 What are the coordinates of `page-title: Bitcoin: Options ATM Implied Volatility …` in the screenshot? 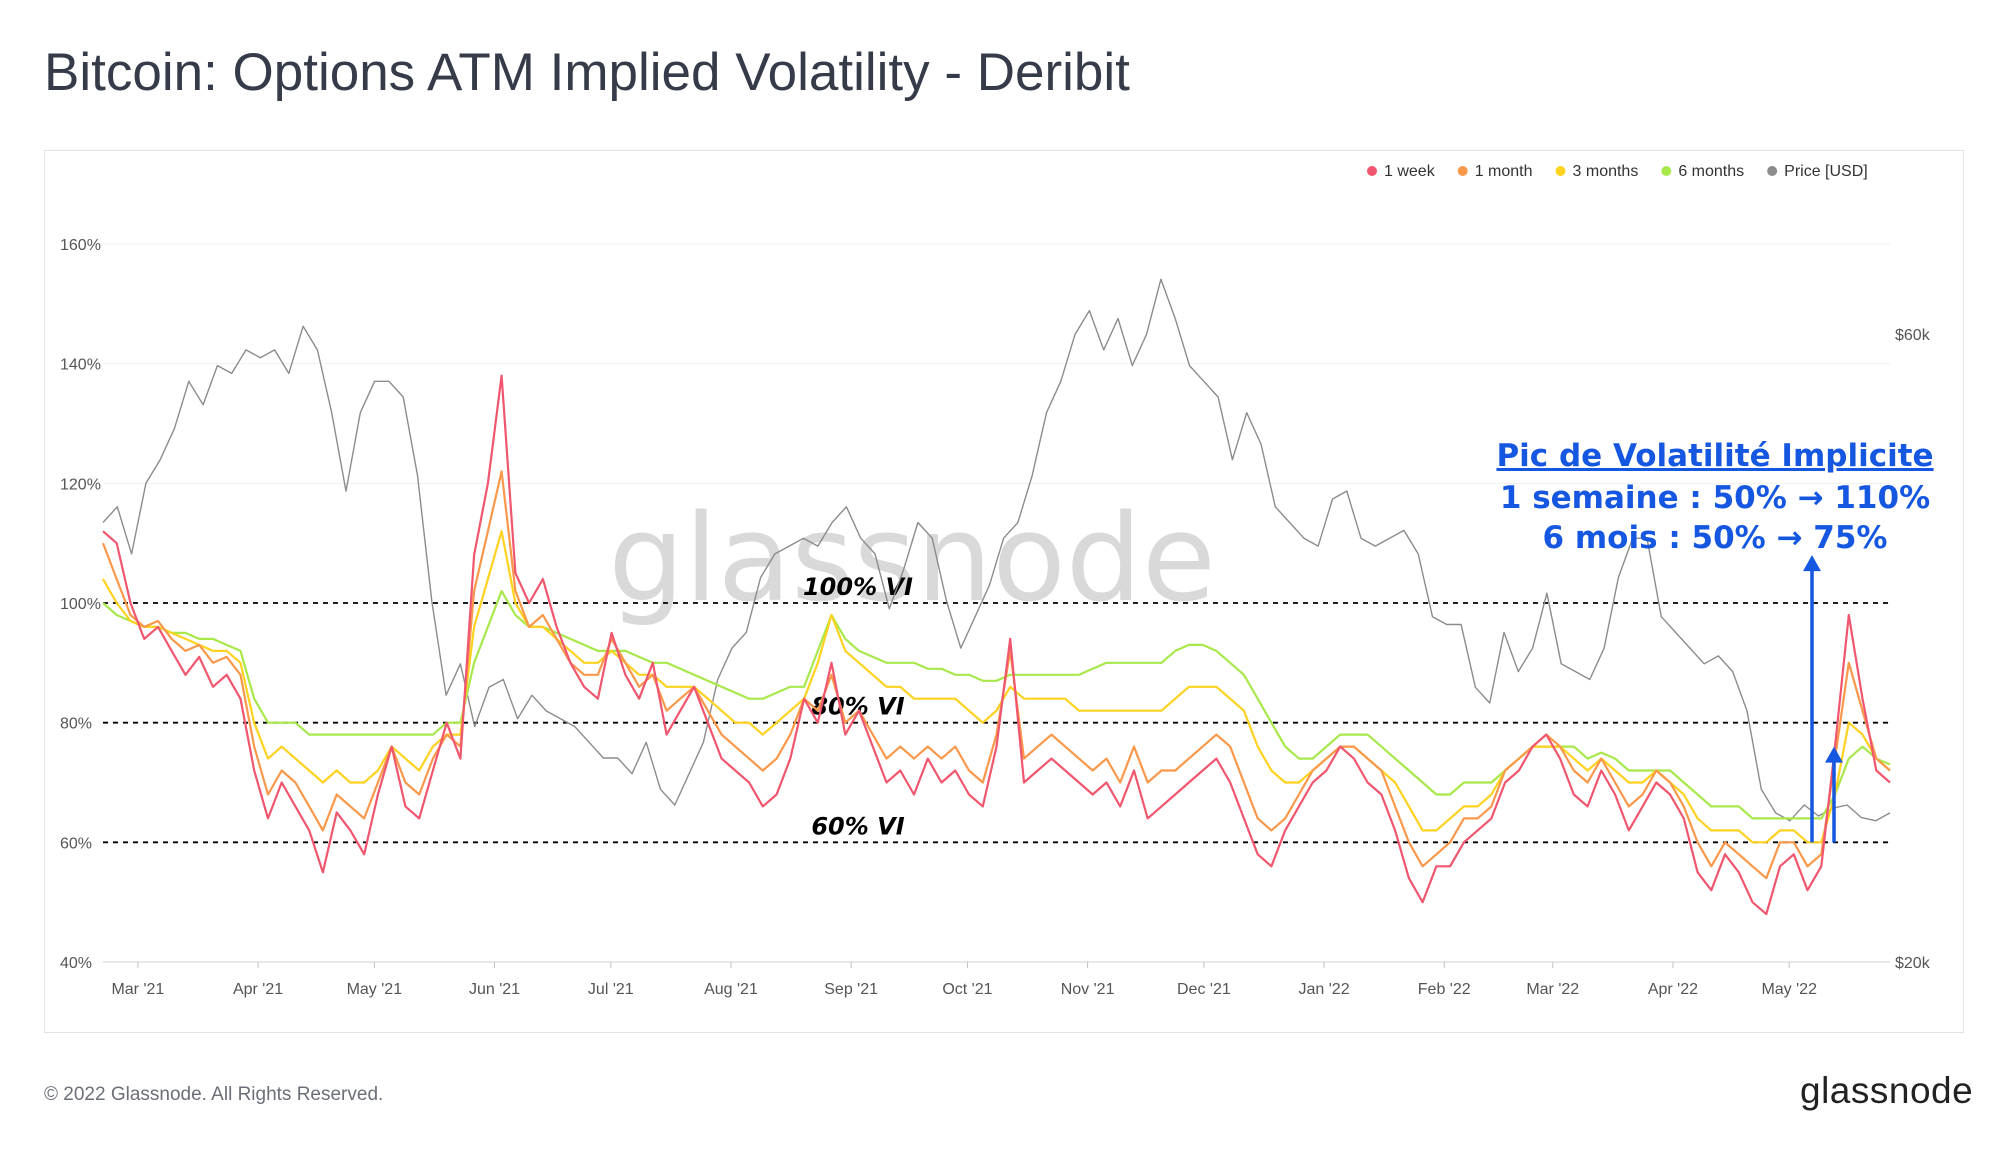 It's located at (587, 72).